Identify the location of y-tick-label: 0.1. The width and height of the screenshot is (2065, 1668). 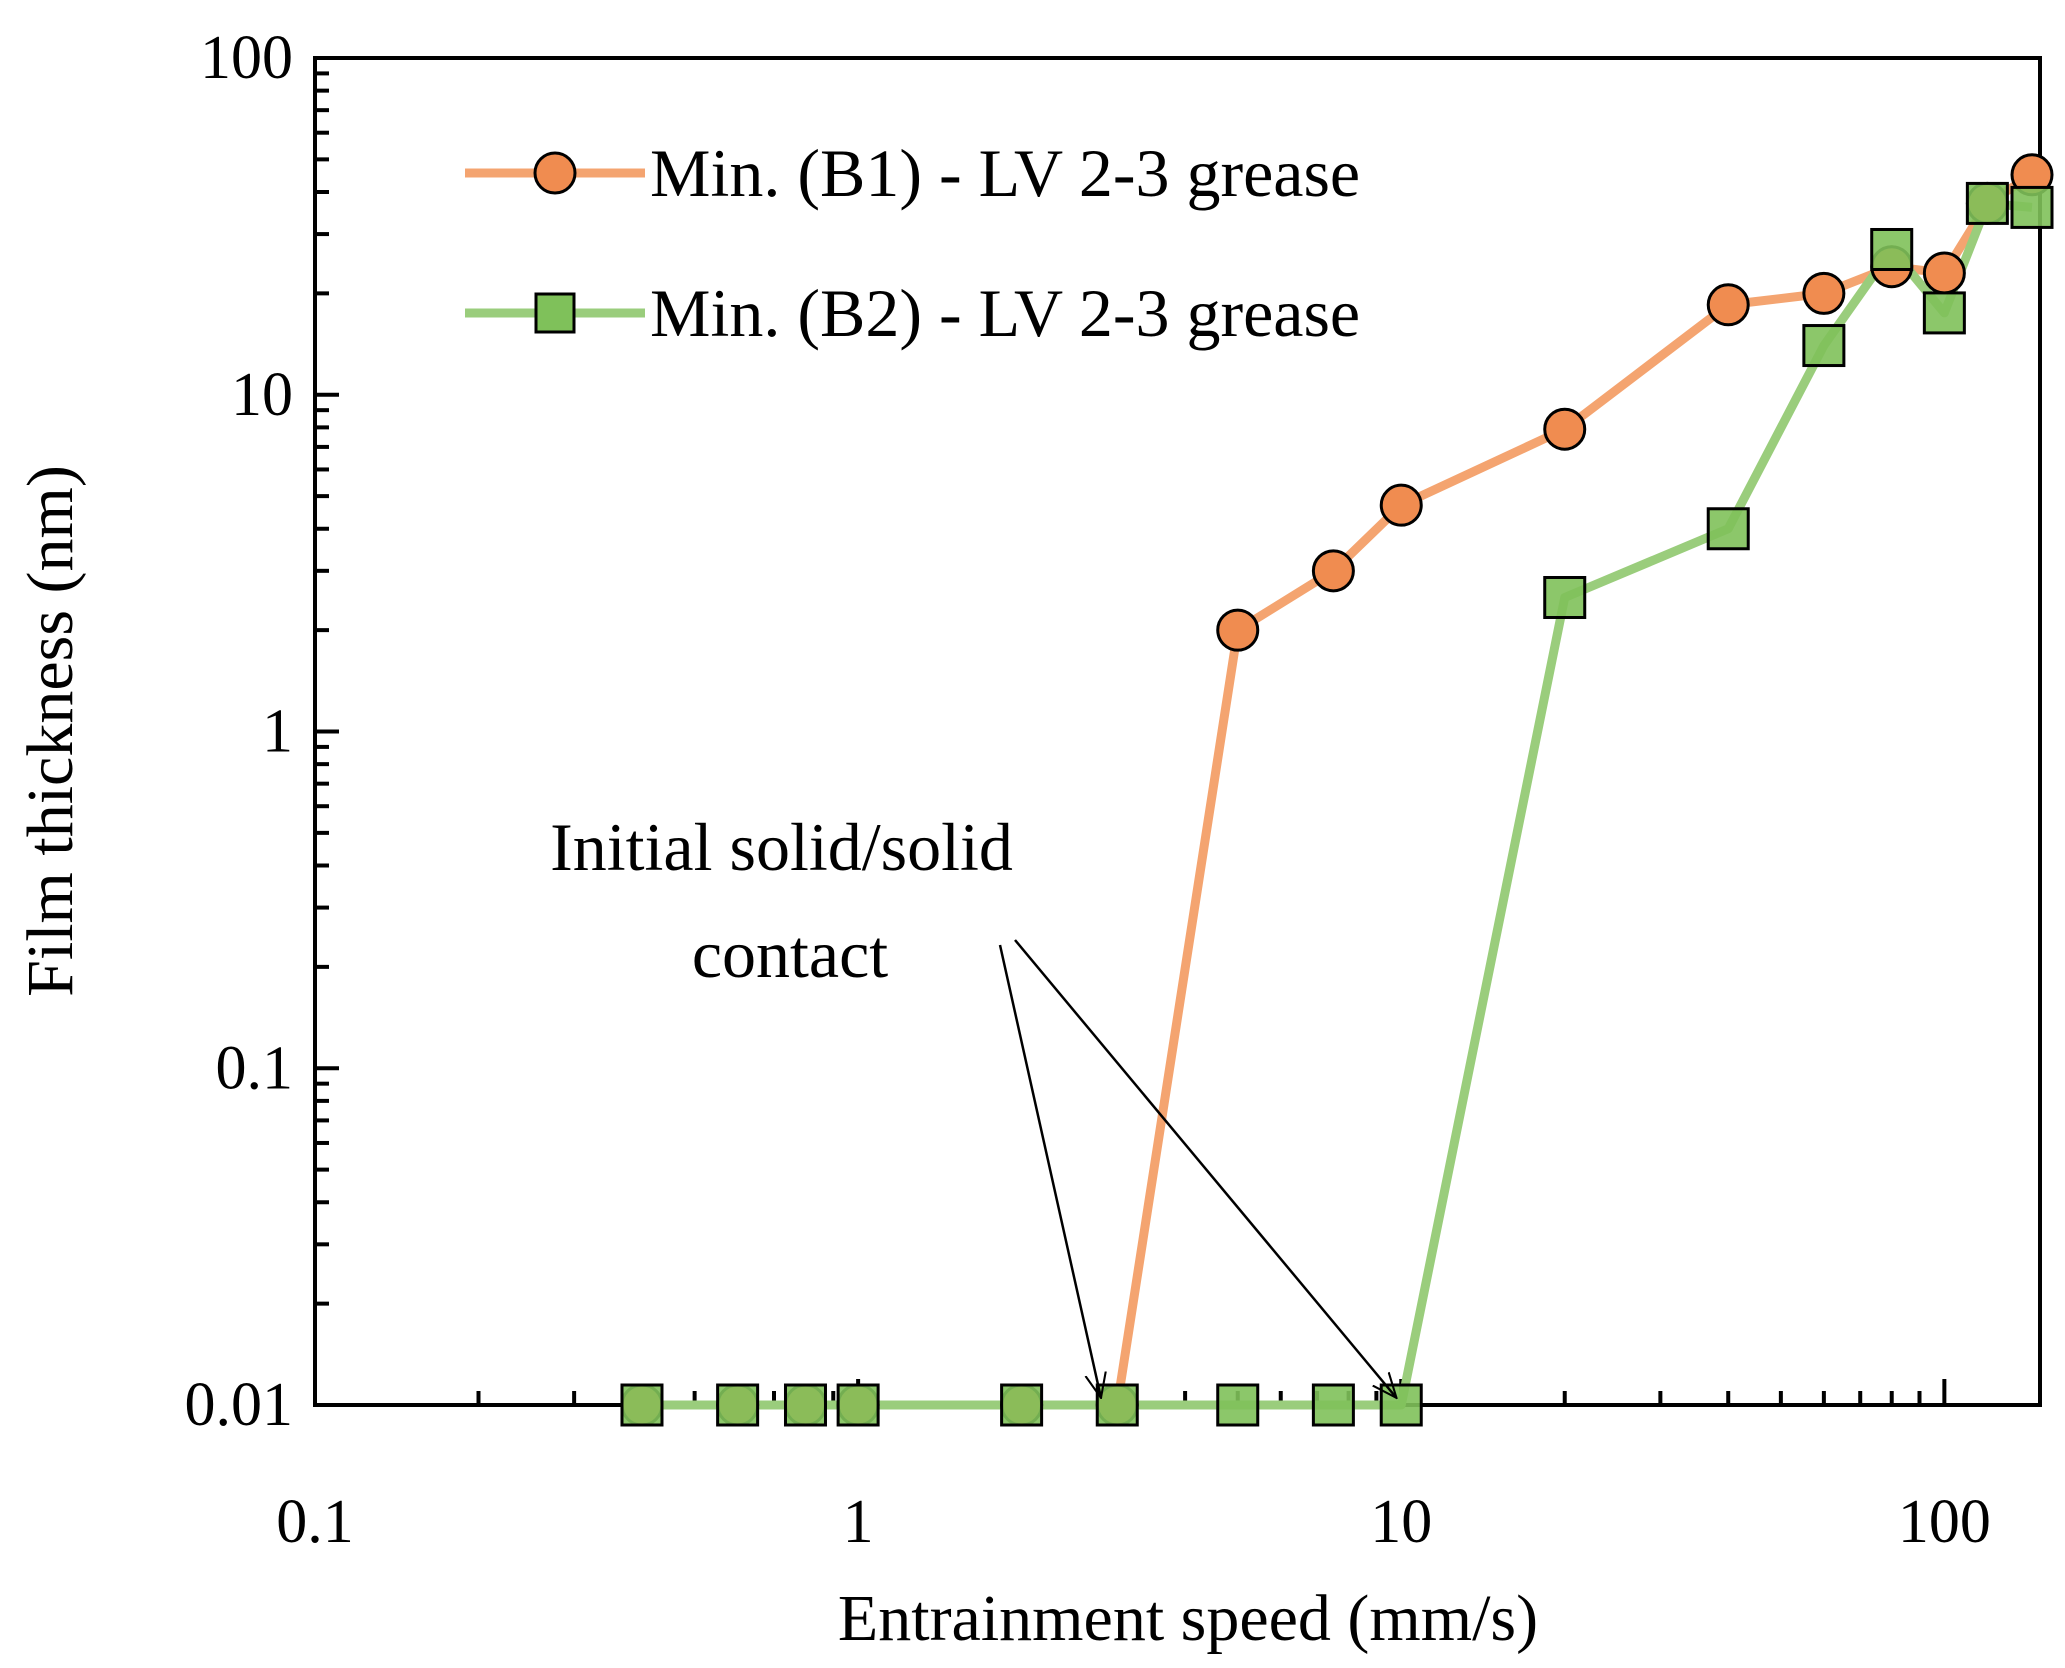
(255, 1068).